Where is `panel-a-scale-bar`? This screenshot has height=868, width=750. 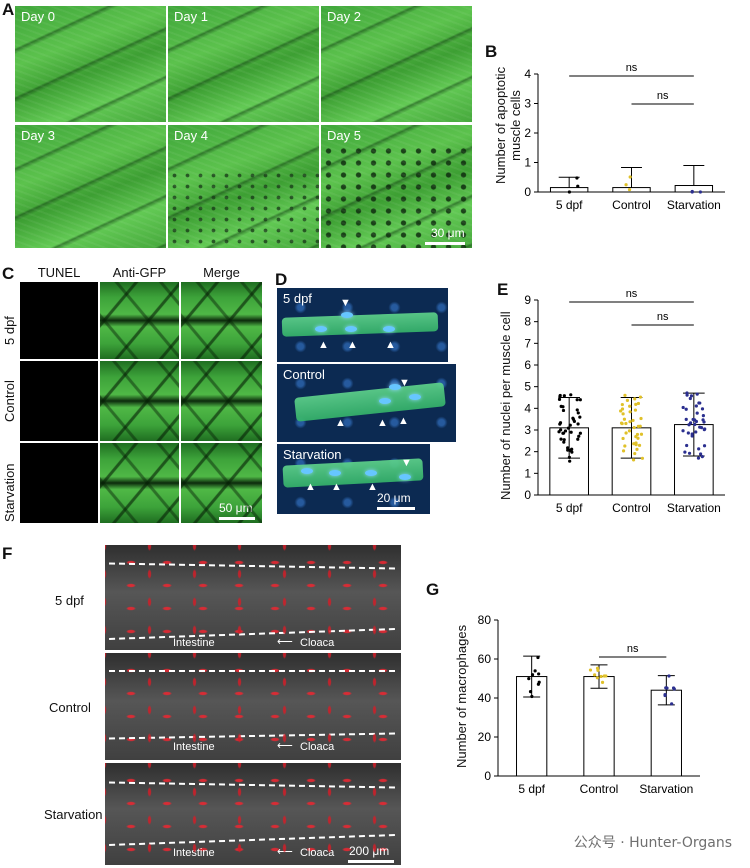 panel-a-scale-bar is located at coordinates (445, 243).